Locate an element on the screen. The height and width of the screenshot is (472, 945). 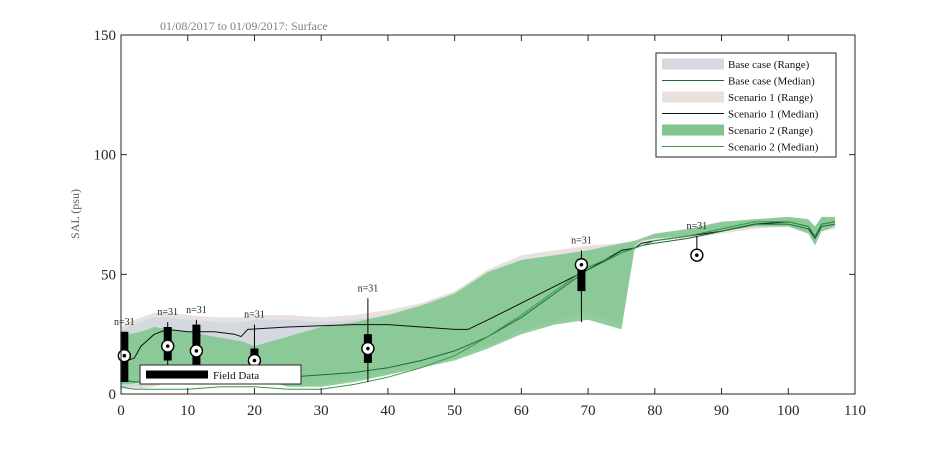
y-tick-label-3: 150 is located at coordinates (105, 36).